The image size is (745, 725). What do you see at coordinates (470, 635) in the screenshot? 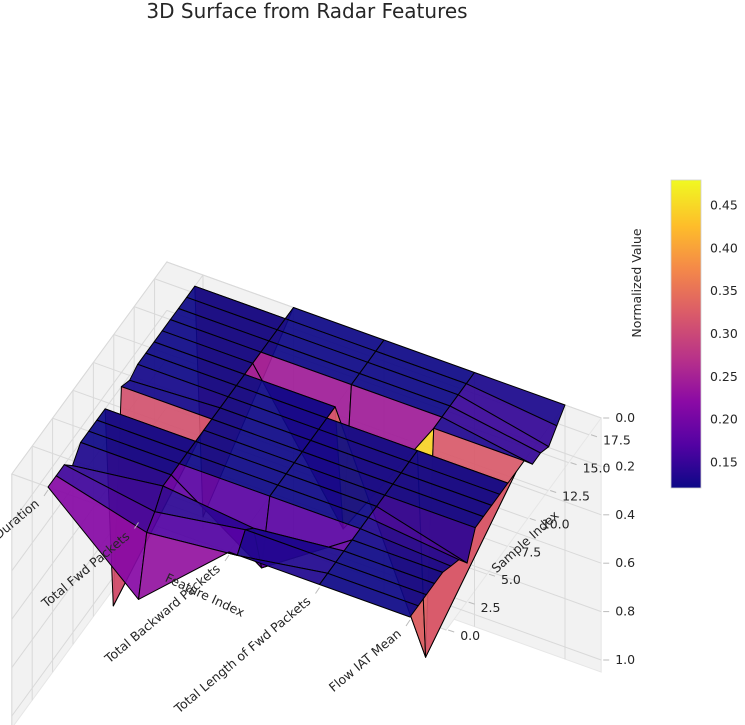
I see `y-tick-label: 0.0` at bounding box center [470, 635].